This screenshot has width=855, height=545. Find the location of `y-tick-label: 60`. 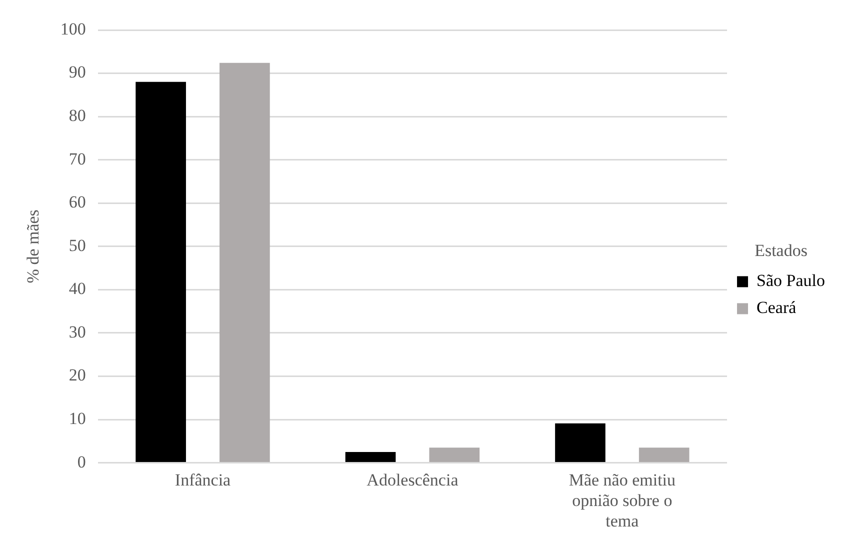

y-tick-label: 60 is located at coordinates (77, 202).